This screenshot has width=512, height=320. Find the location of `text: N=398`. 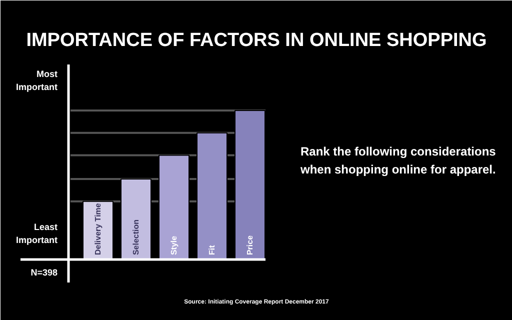

text: N=398 is located at coordinates (44, 273).